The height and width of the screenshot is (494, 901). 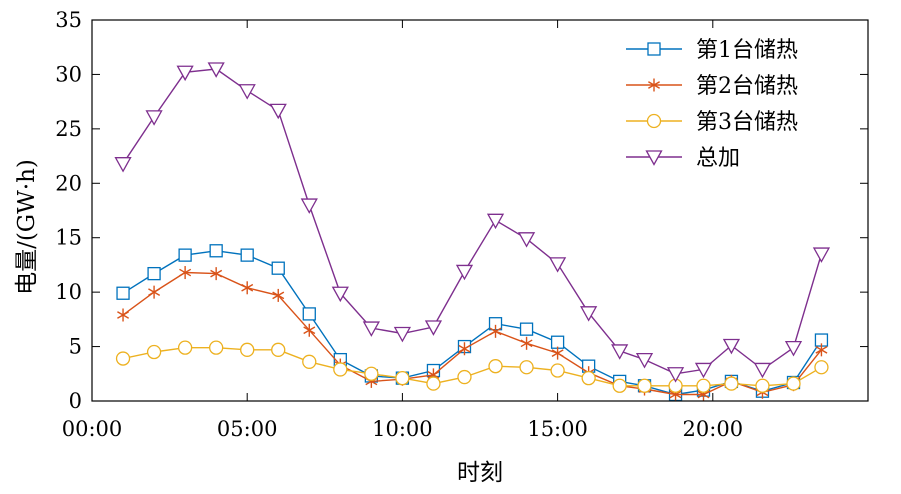 I want to click on legend-label: 第1台储热, so click(x=747, y=50).